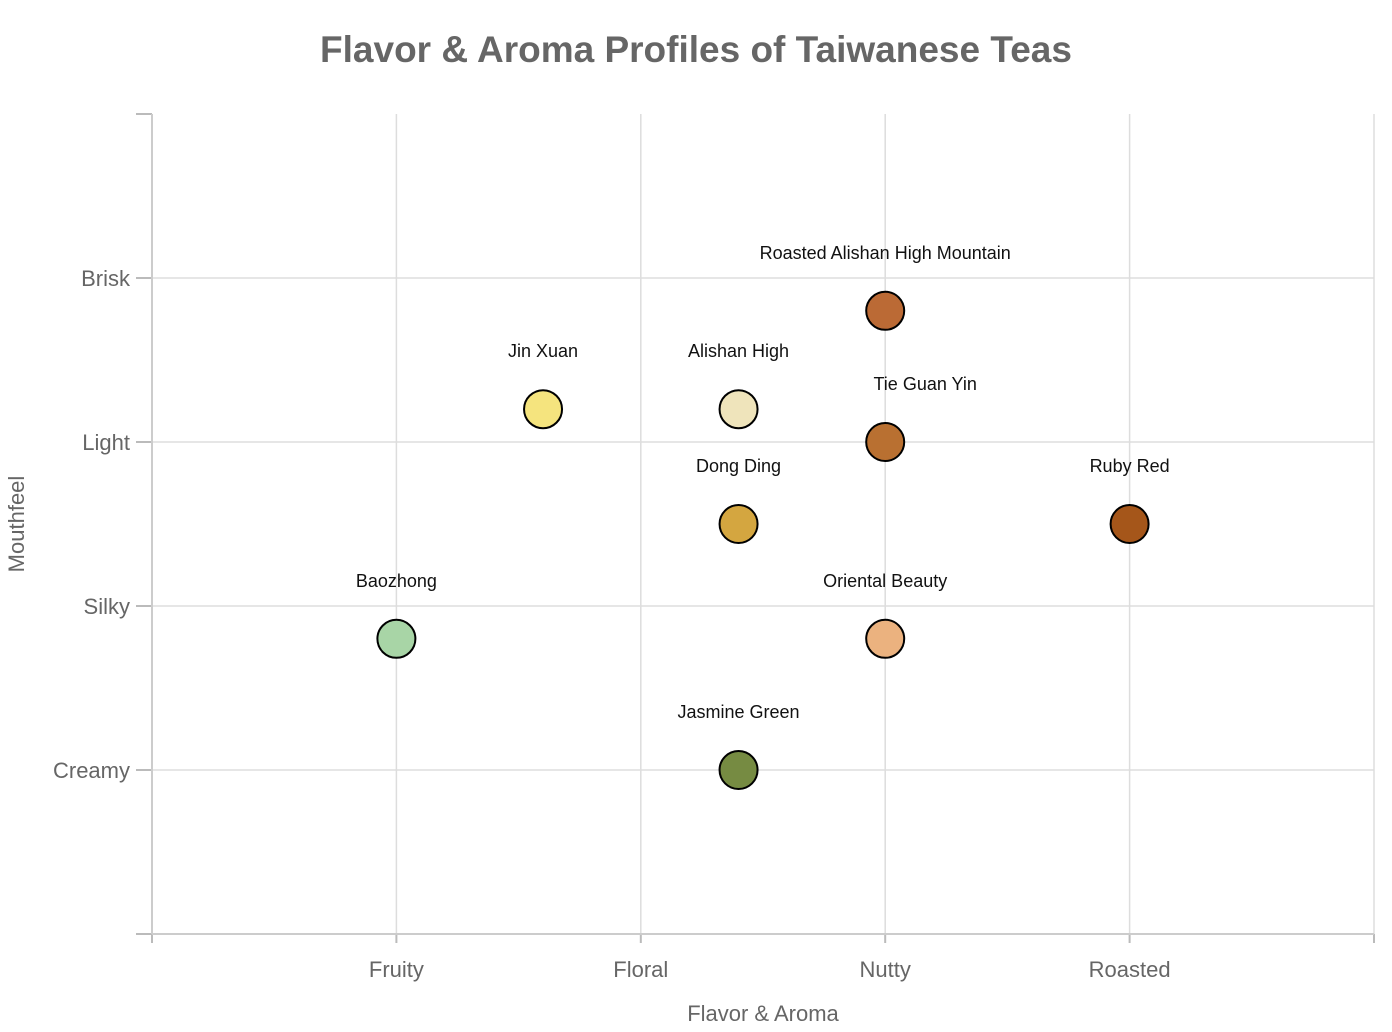 This screenshot has width=1392, height=1032. Describe the element at coordinates (924, 384) in the screenshot. I see `data-point-label: Tie Guan Yin` at that location.